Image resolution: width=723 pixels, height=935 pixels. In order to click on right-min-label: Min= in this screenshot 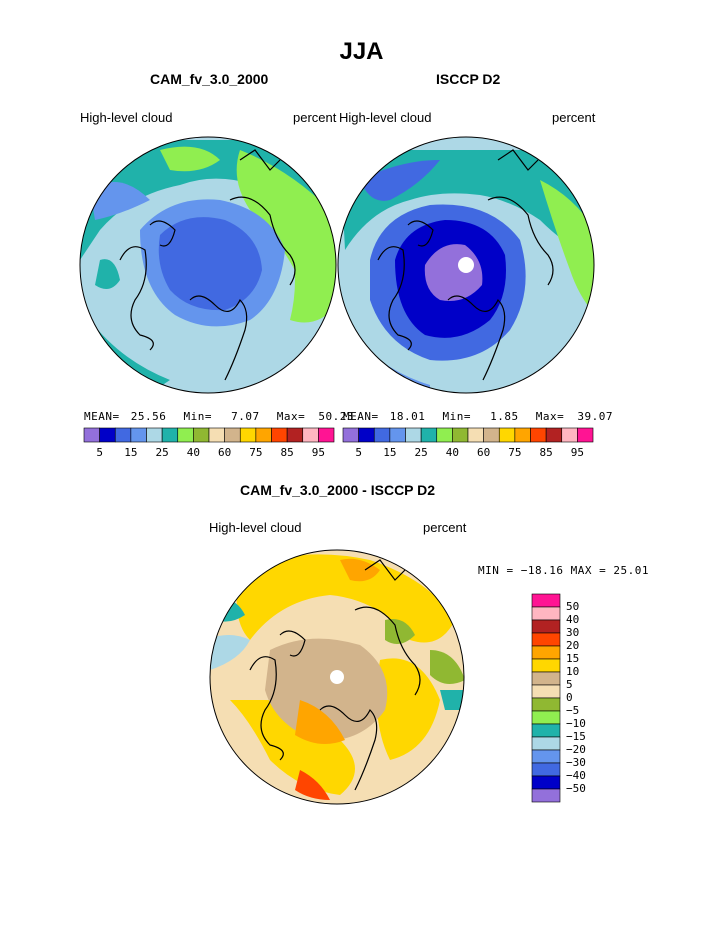, I will do `click(456, 416)`.